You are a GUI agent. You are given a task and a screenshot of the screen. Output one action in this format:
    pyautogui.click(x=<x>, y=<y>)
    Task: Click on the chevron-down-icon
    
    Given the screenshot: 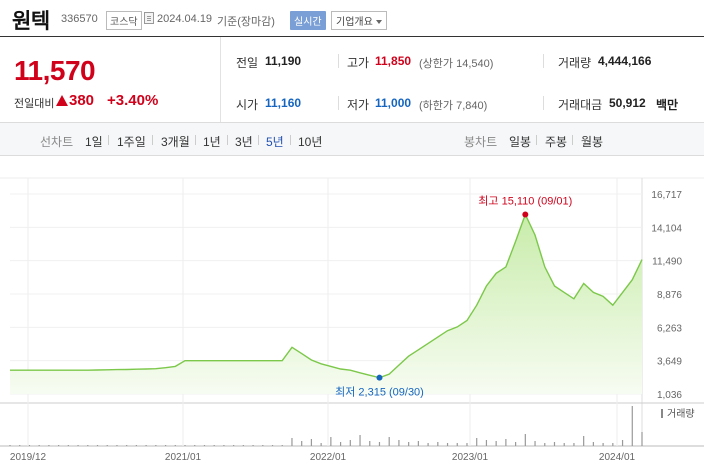 What is the action you would take?
    pyautogui.click(x=378, y=22)
    